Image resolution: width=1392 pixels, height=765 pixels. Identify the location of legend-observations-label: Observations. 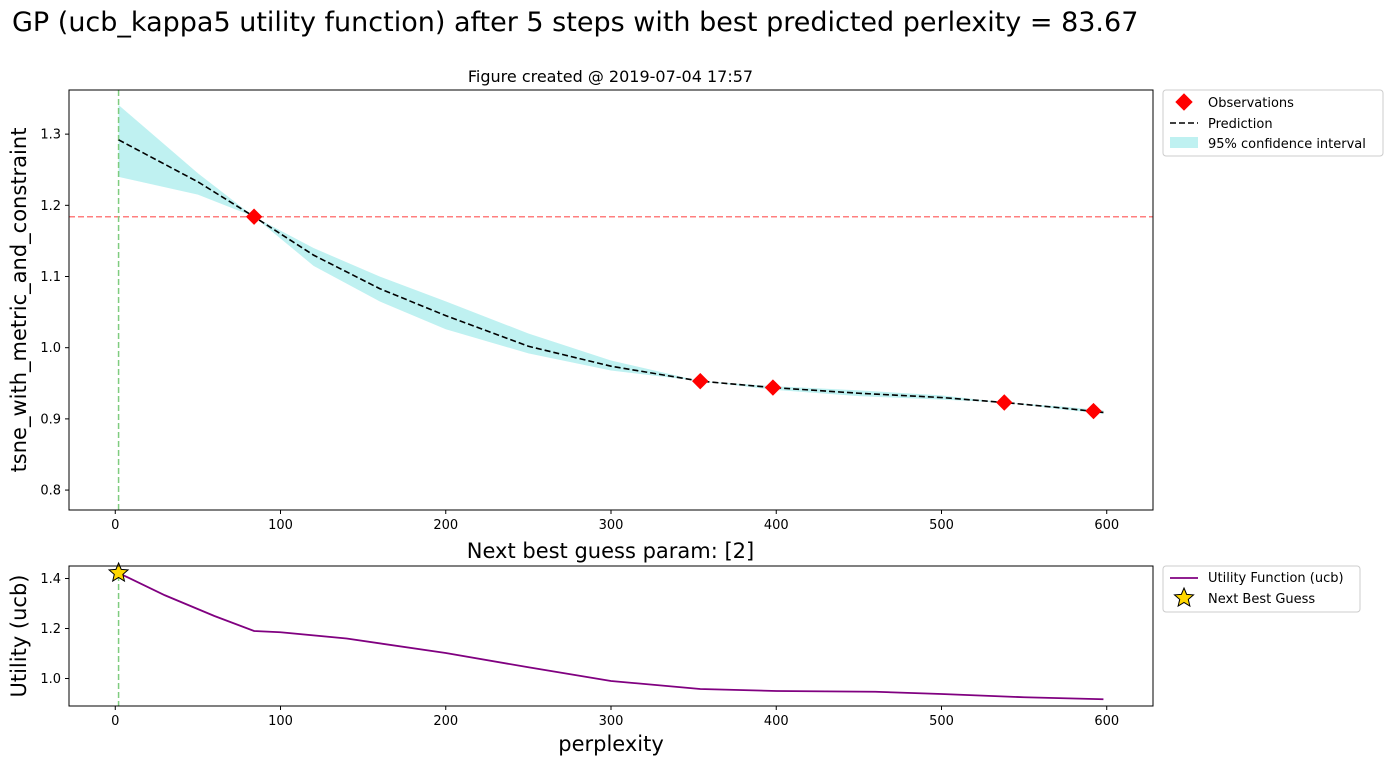
(1251, 103).